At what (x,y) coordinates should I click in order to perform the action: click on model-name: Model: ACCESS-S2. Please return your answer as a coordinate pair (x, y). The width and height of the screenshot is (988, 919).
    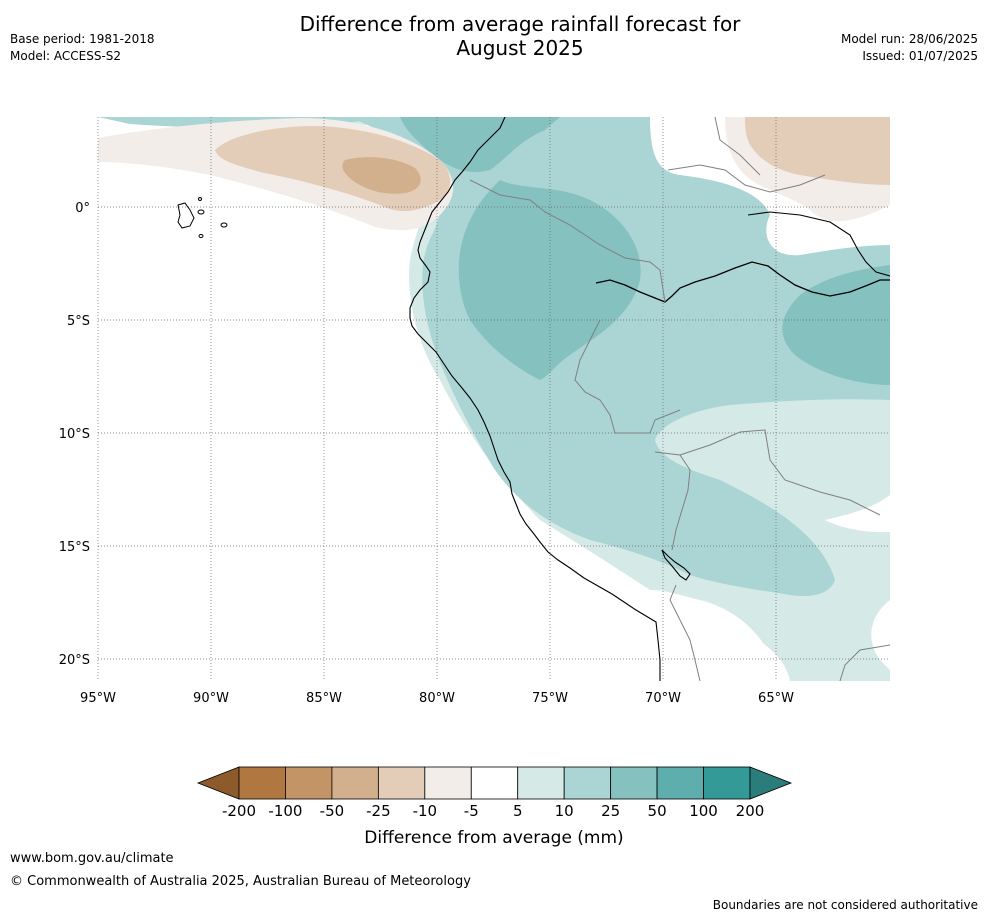
    Looking at the image, I should click on (66, 56).